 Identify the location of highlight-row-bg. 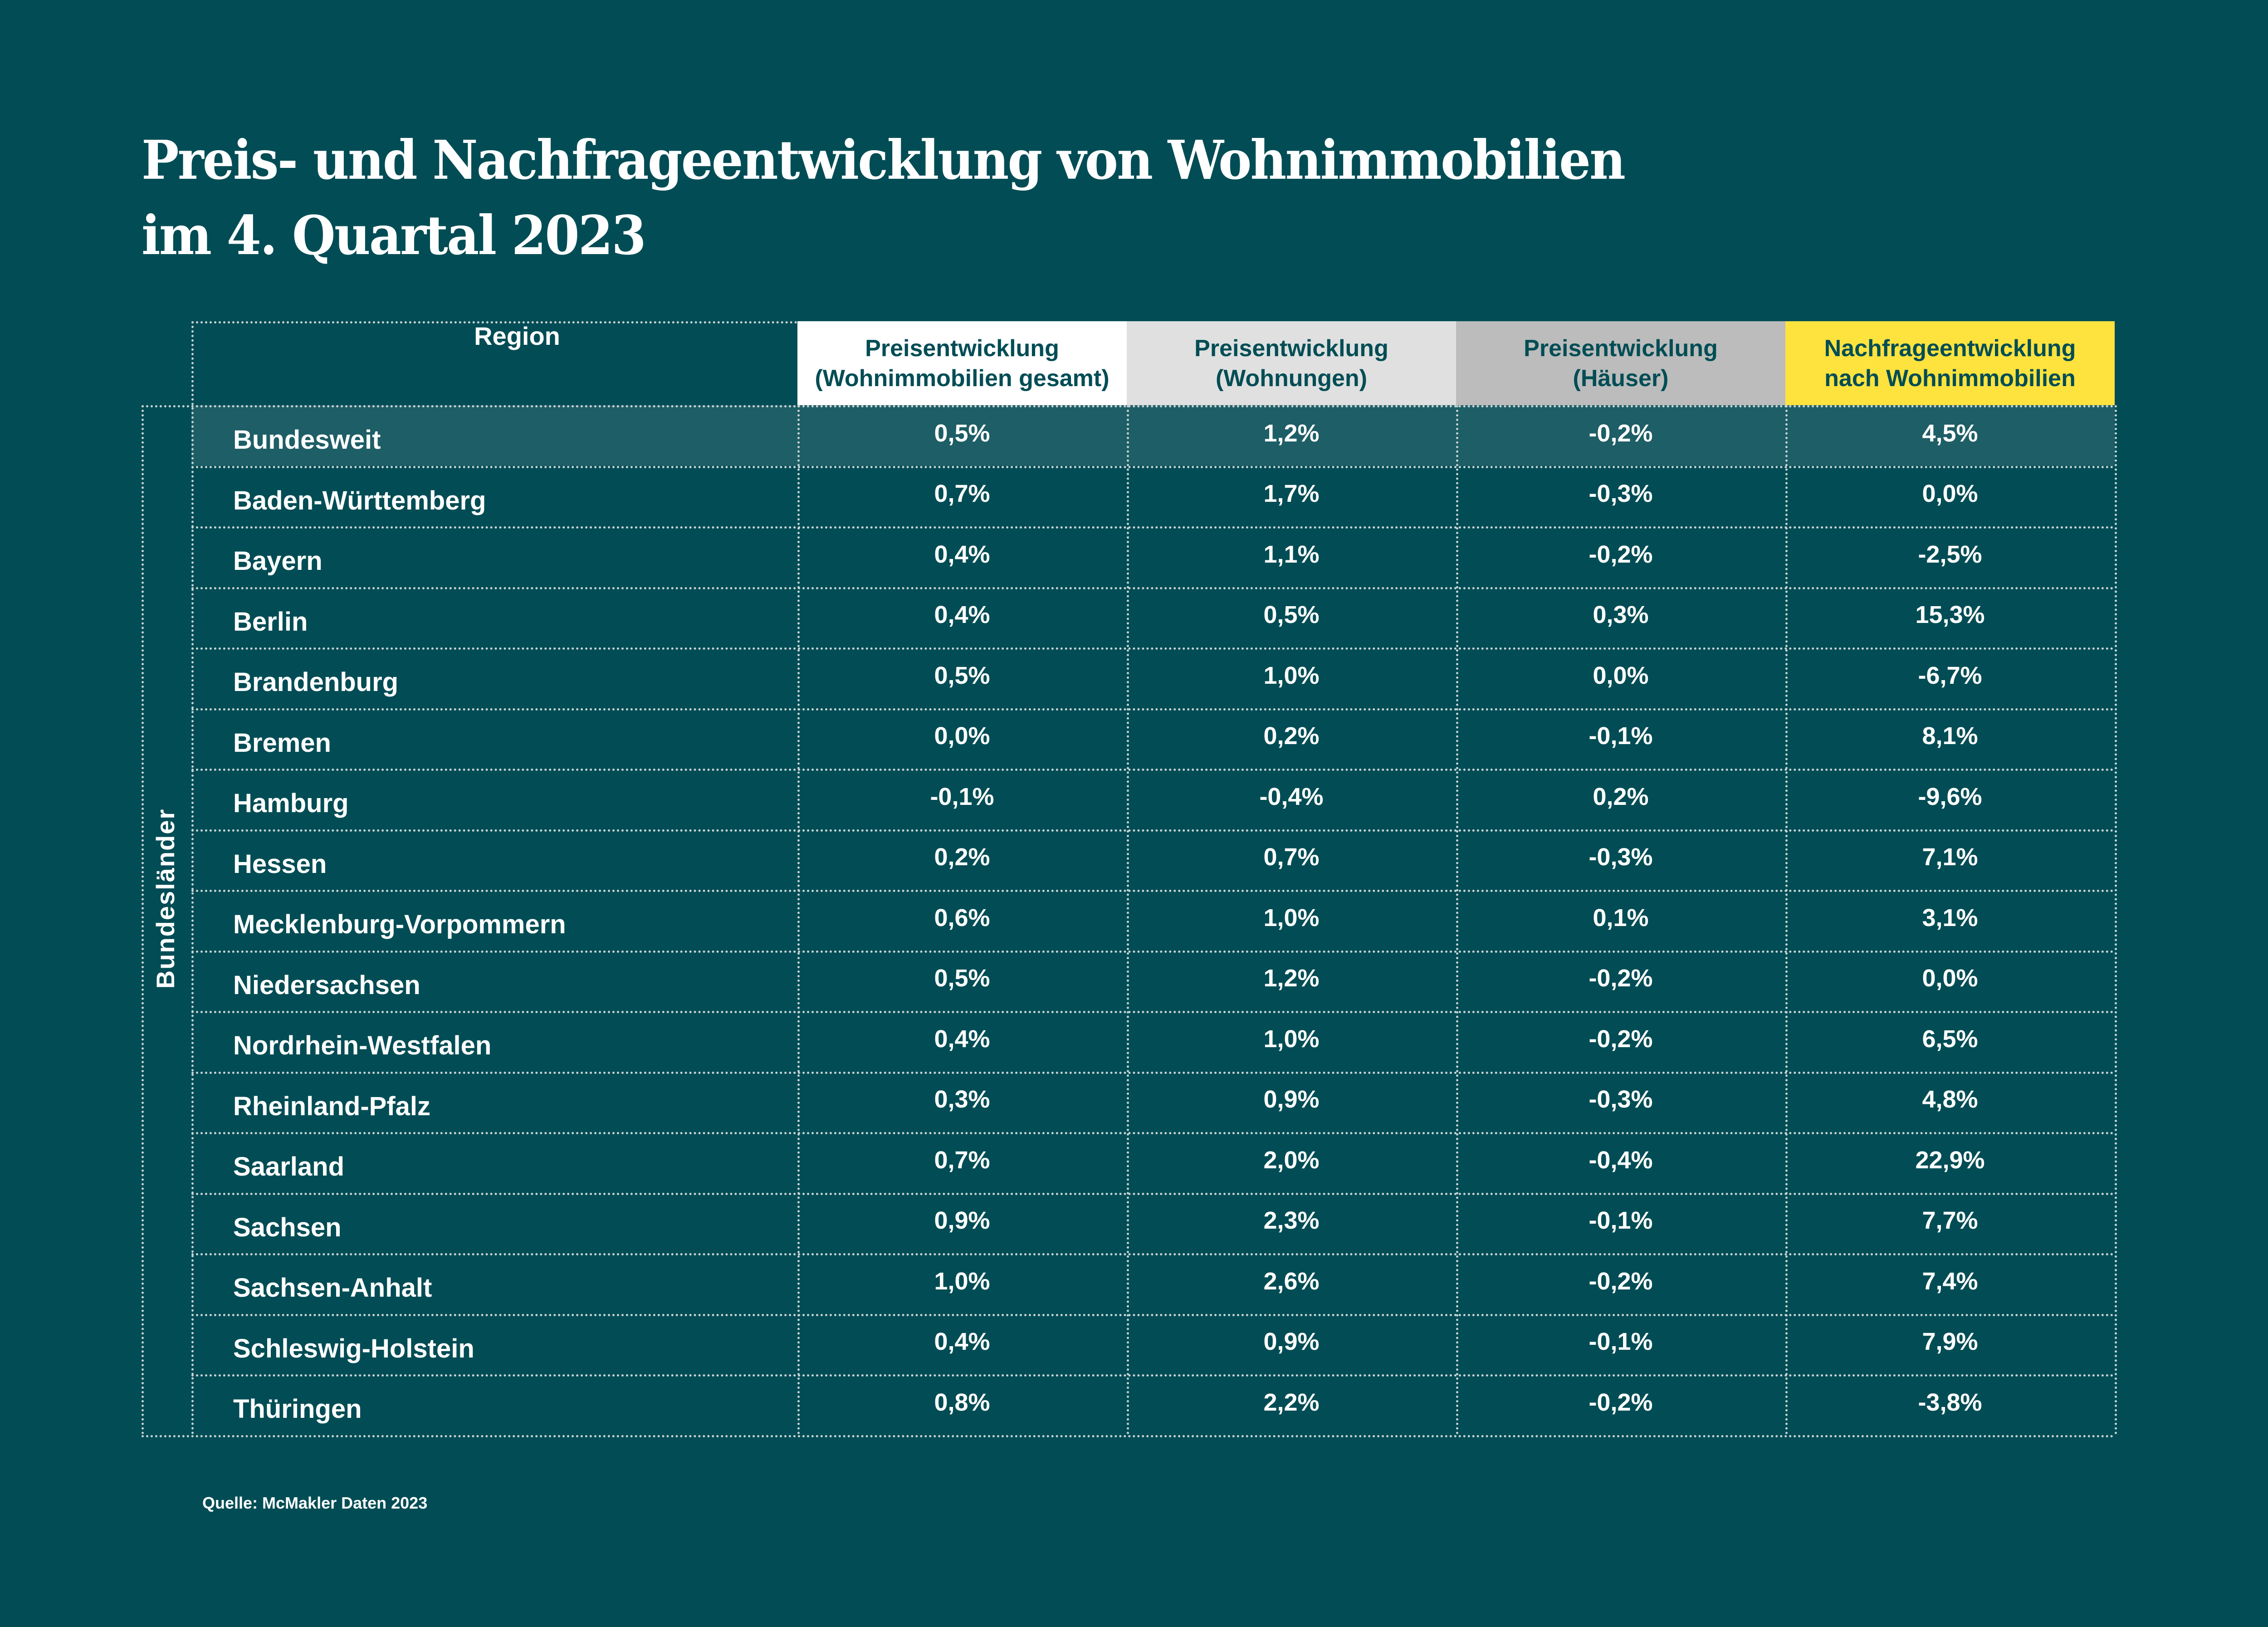
(1153, 436).